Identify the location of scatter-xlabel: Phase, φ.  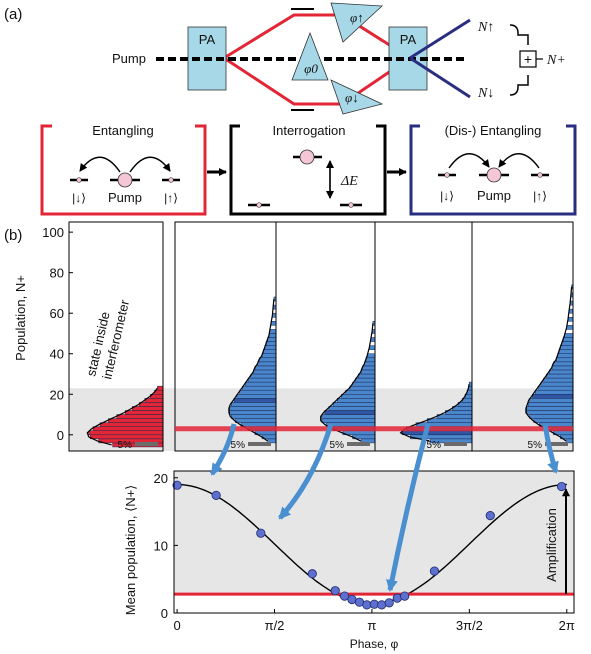
(374, 644).